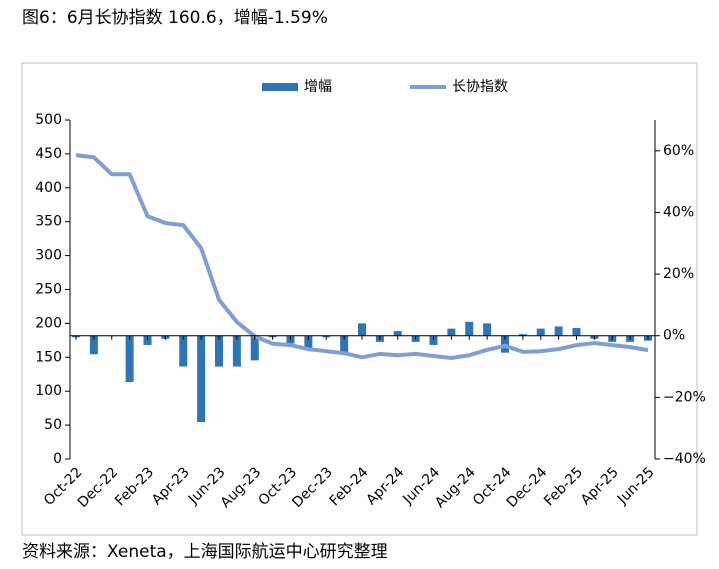  What do you see at coordinates (455, 487) in the screenshot?
I see `x-tick-label: Aug-24` at bounding box center [455, 487].